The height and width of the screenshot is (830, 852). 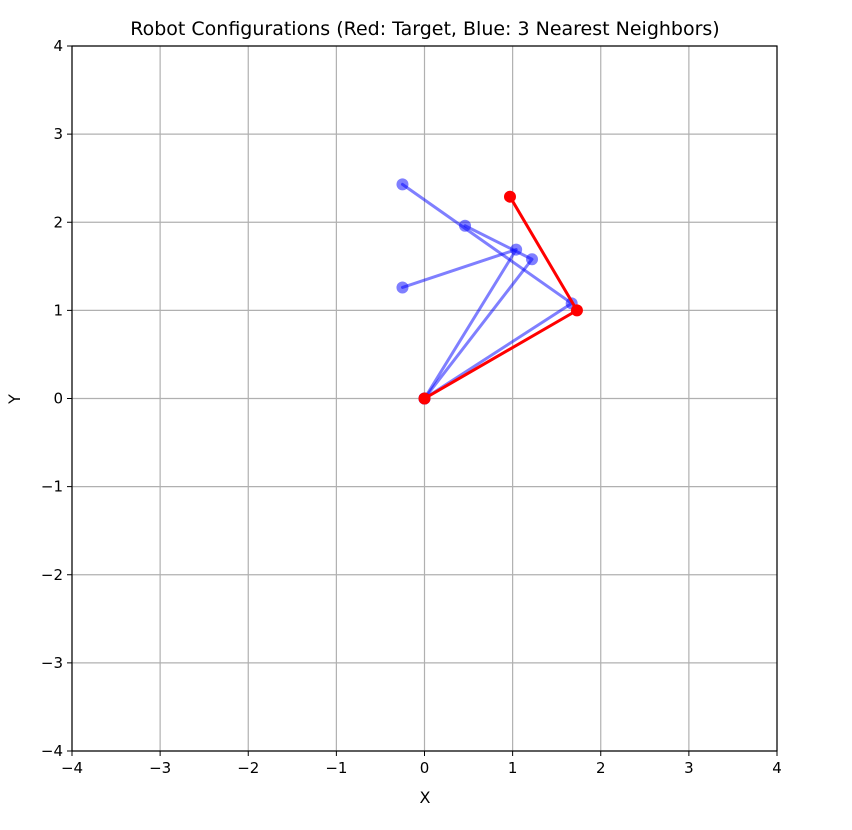 What do you see at coordinates (689, 768) in the screenshot?
I see `x-tick-label: 3` at bounding box center [689, 768].